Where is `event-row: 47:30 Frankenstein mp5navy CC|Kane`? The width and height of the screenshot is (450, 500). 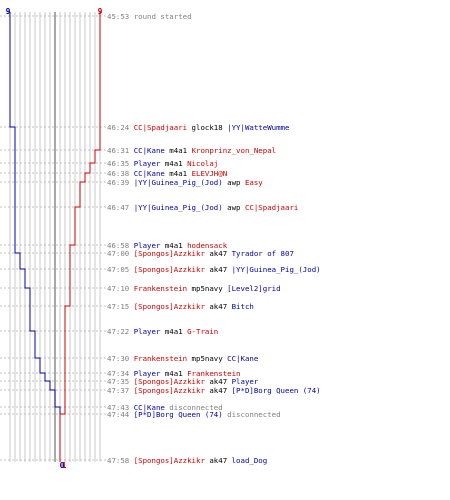 event-row: 47:30 Frankenstein mp5navy CC|Kane is located at coordinates (182, 358).